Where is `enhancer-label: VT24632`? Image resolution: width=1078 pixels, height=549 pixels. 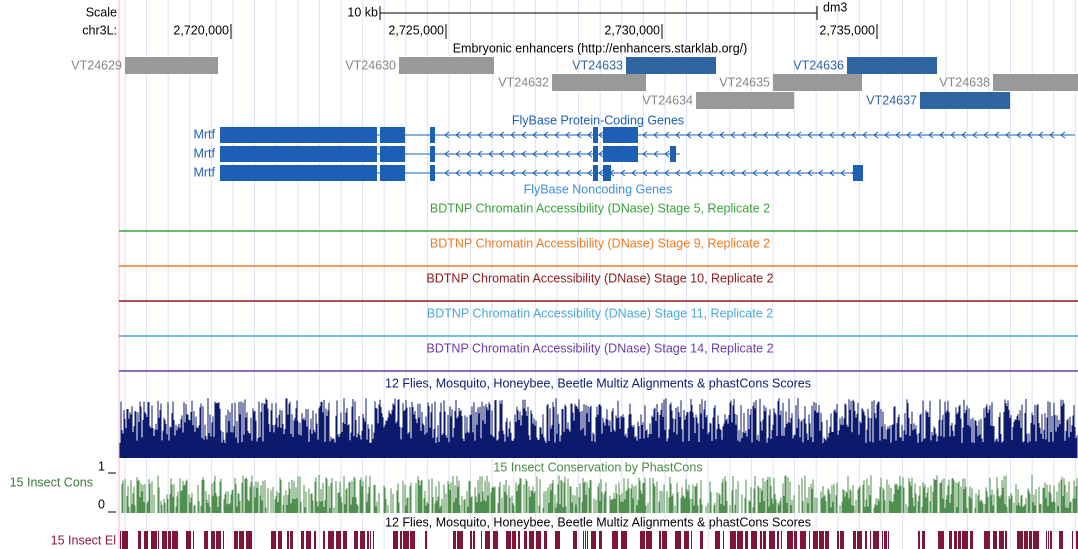
enhancer-label: VT24632 is located at coordinates (523, 82).